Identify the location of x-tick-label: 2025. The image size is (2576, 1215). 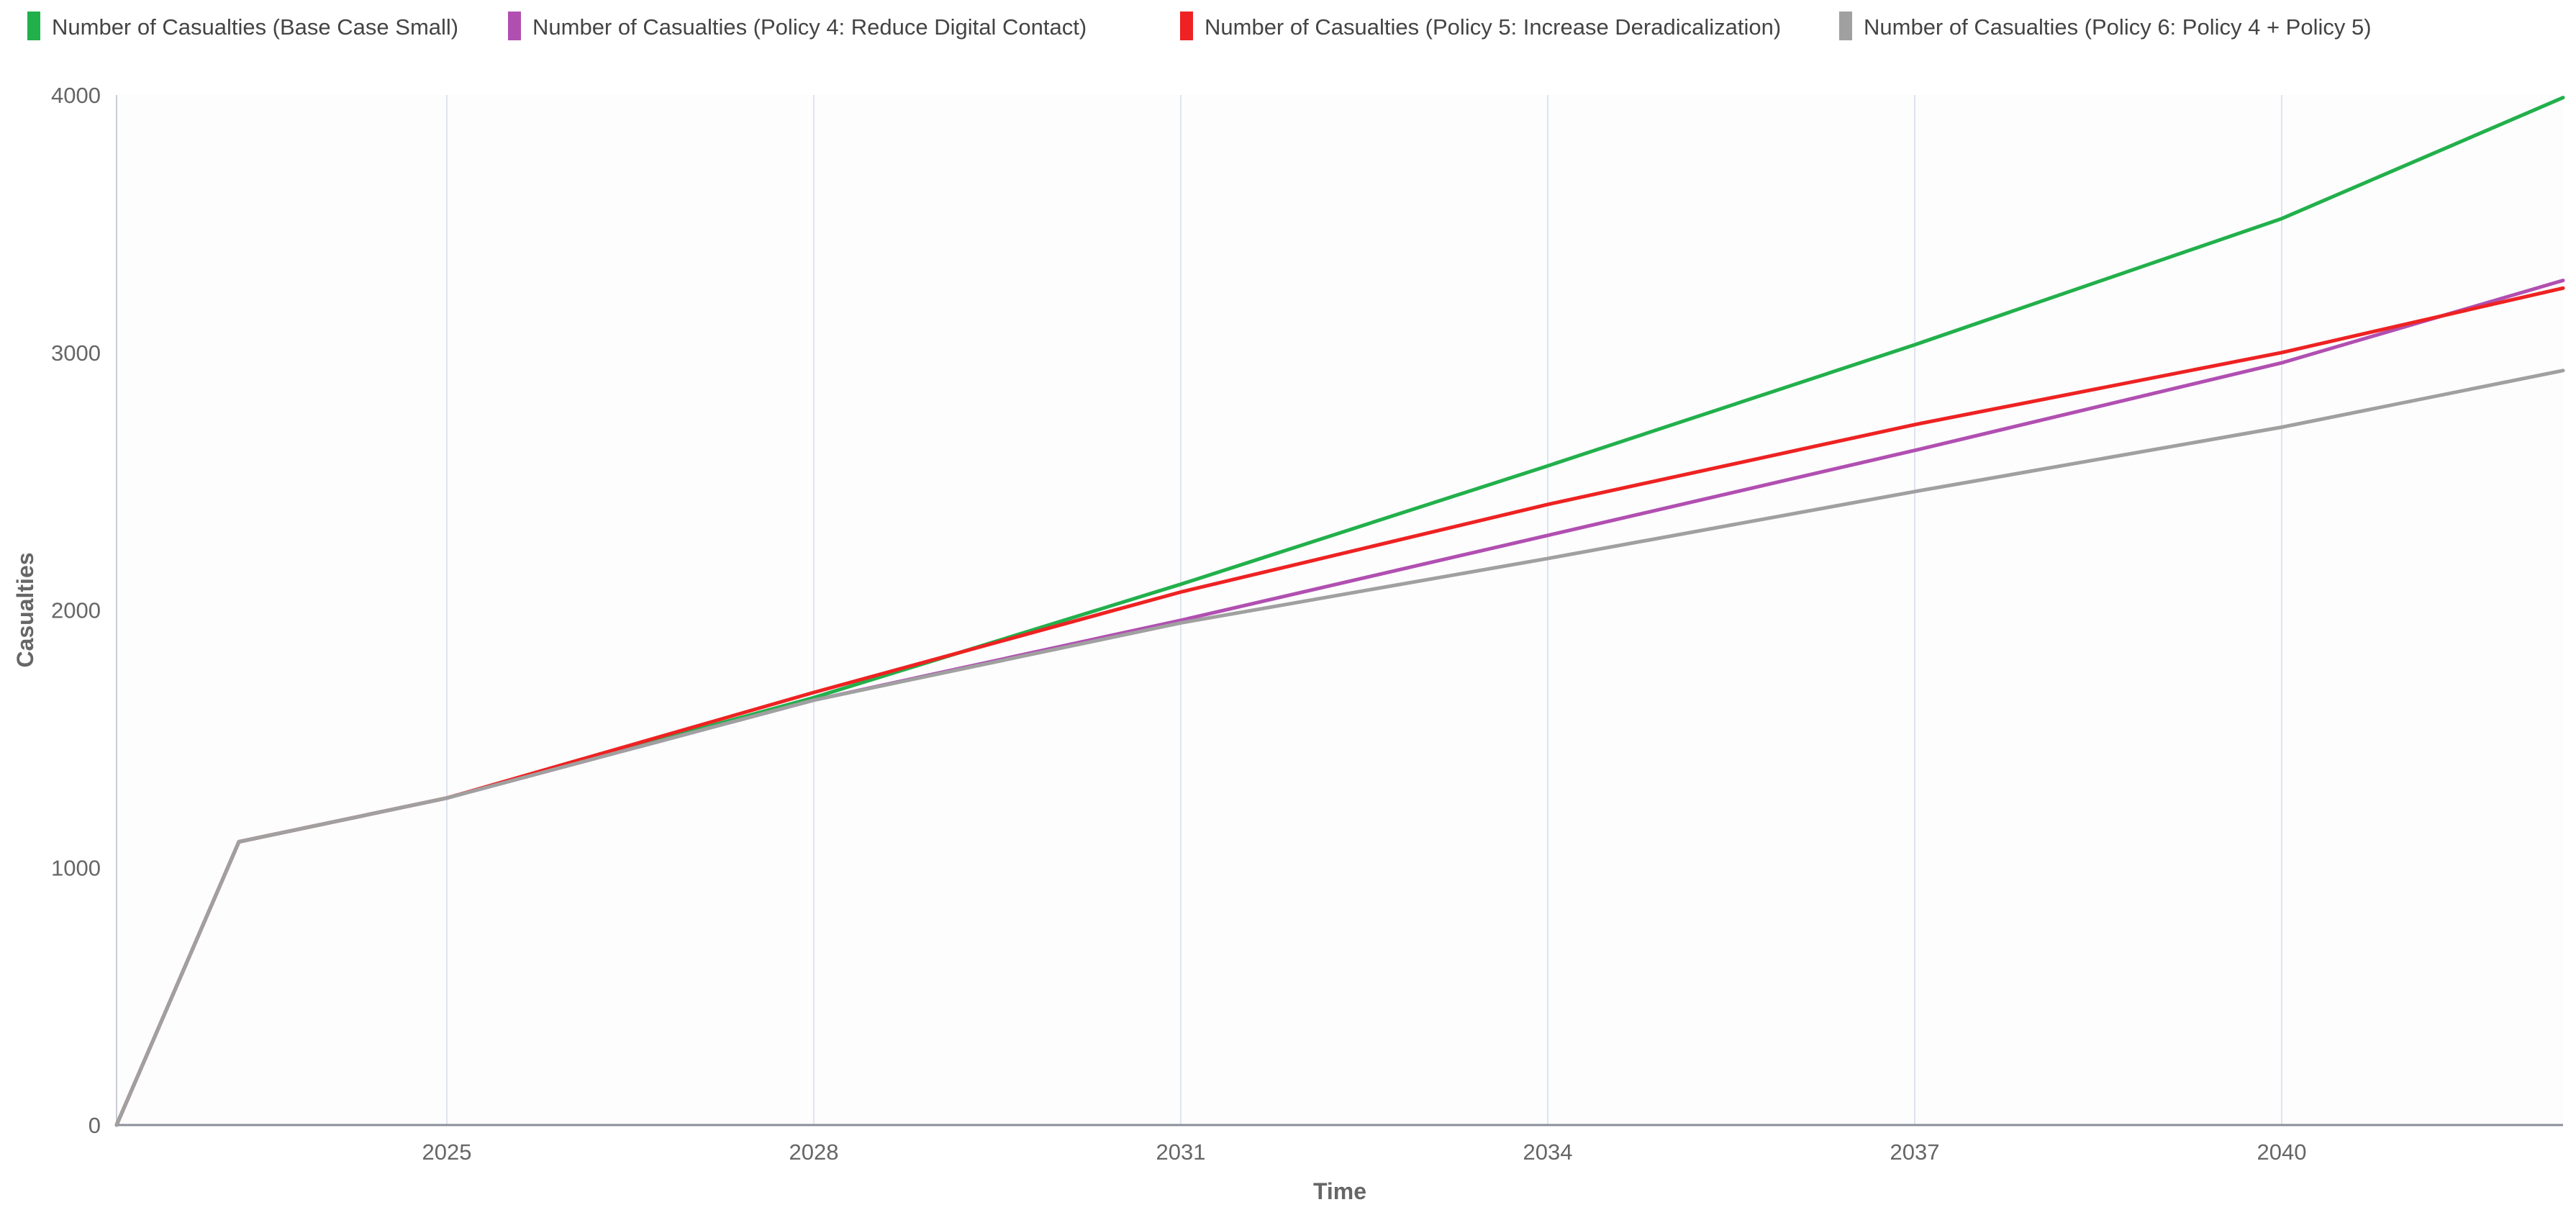
(447, 1152).